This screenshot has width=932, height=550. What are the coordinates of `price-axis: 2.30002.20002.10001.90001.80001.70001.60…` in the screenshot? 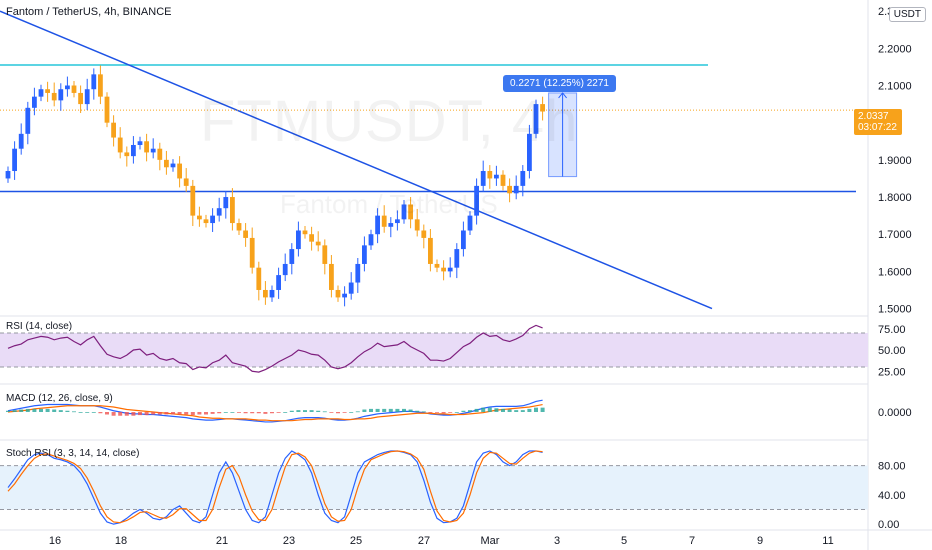 It's located at (895, 268).